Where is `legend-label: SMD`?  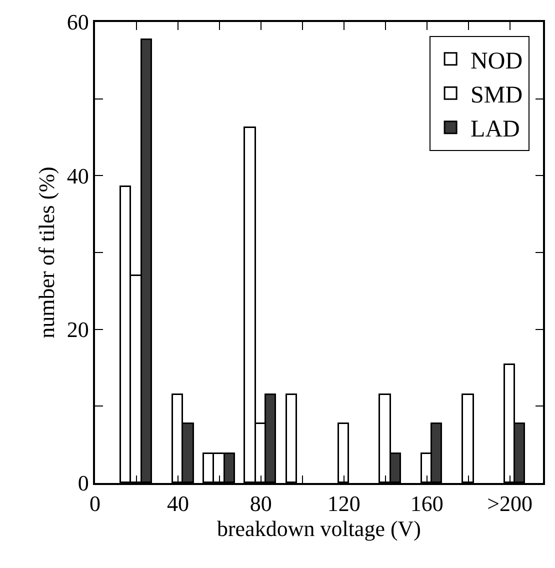
legend-label: SMD is located at coordinates (496, 95).